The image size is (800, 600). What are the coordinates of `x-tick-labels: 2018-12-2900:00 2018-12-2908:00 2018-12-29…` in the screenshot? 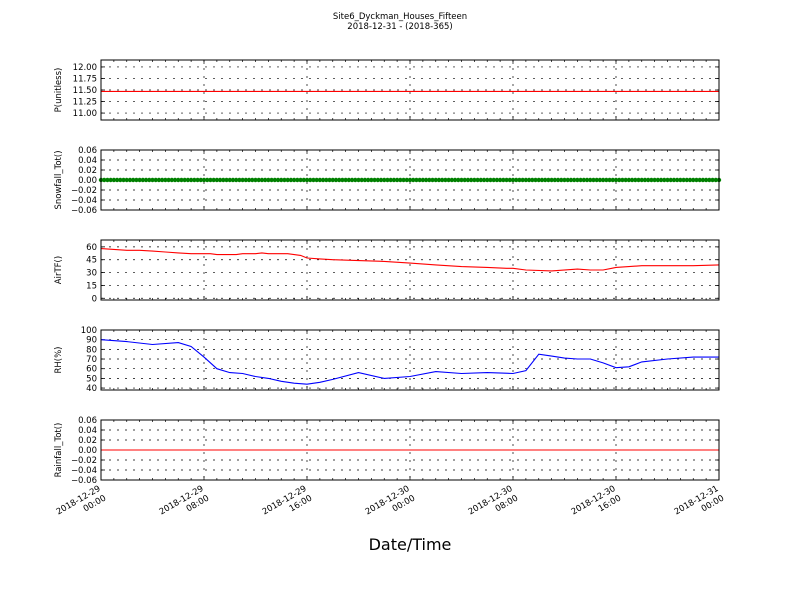 It's located at (390, 505).